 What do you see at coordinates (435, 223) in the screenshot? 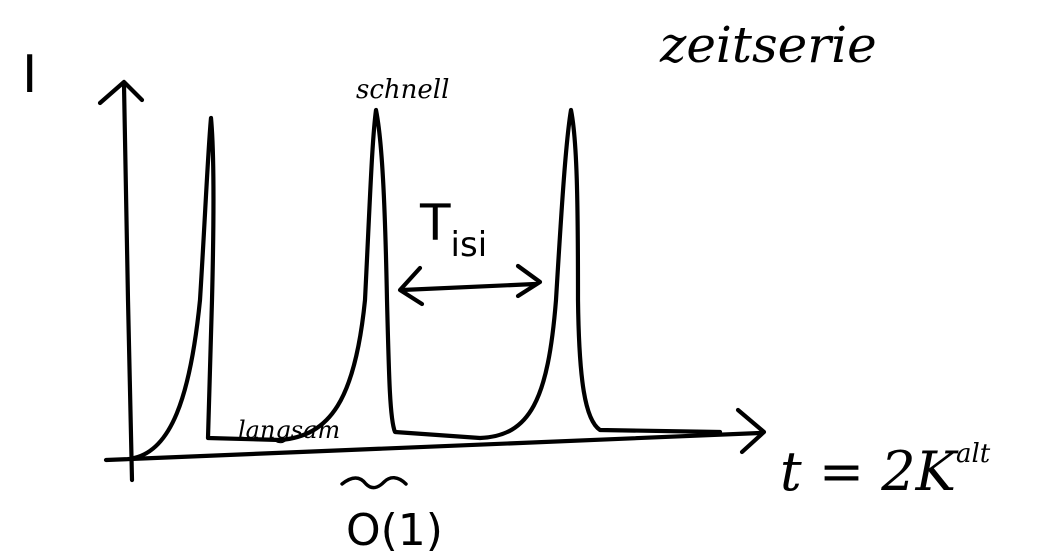
I see `interval-label-base: T` at bounding box center [435, 223].